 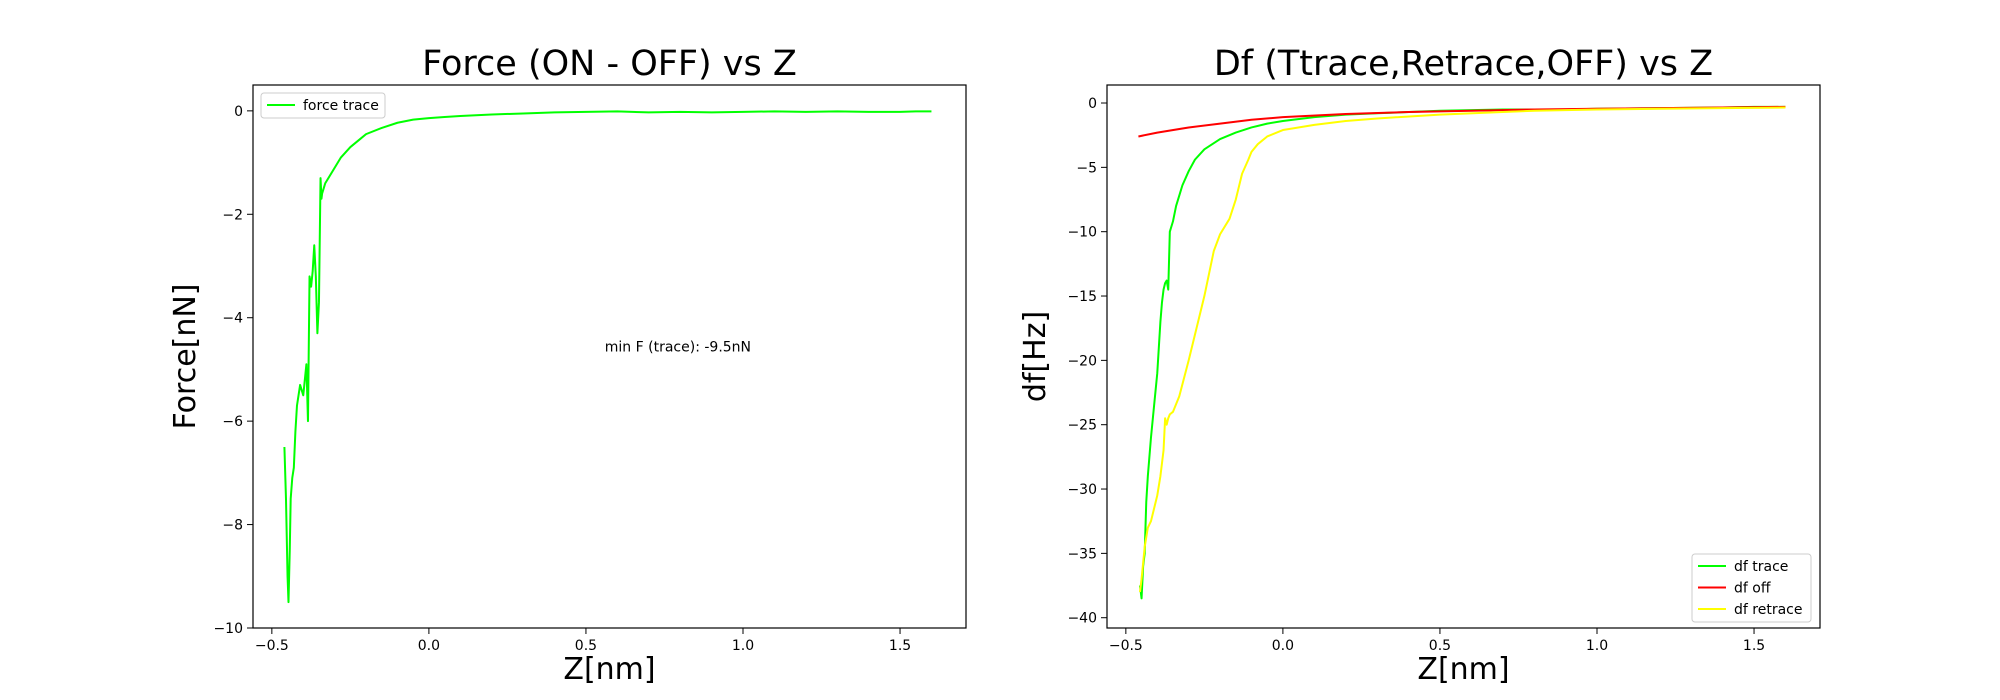 What do you see at coordinates (232, 215) in the screenshot?
I see `y-tick-label: −2` at bounding box center [232, 215].